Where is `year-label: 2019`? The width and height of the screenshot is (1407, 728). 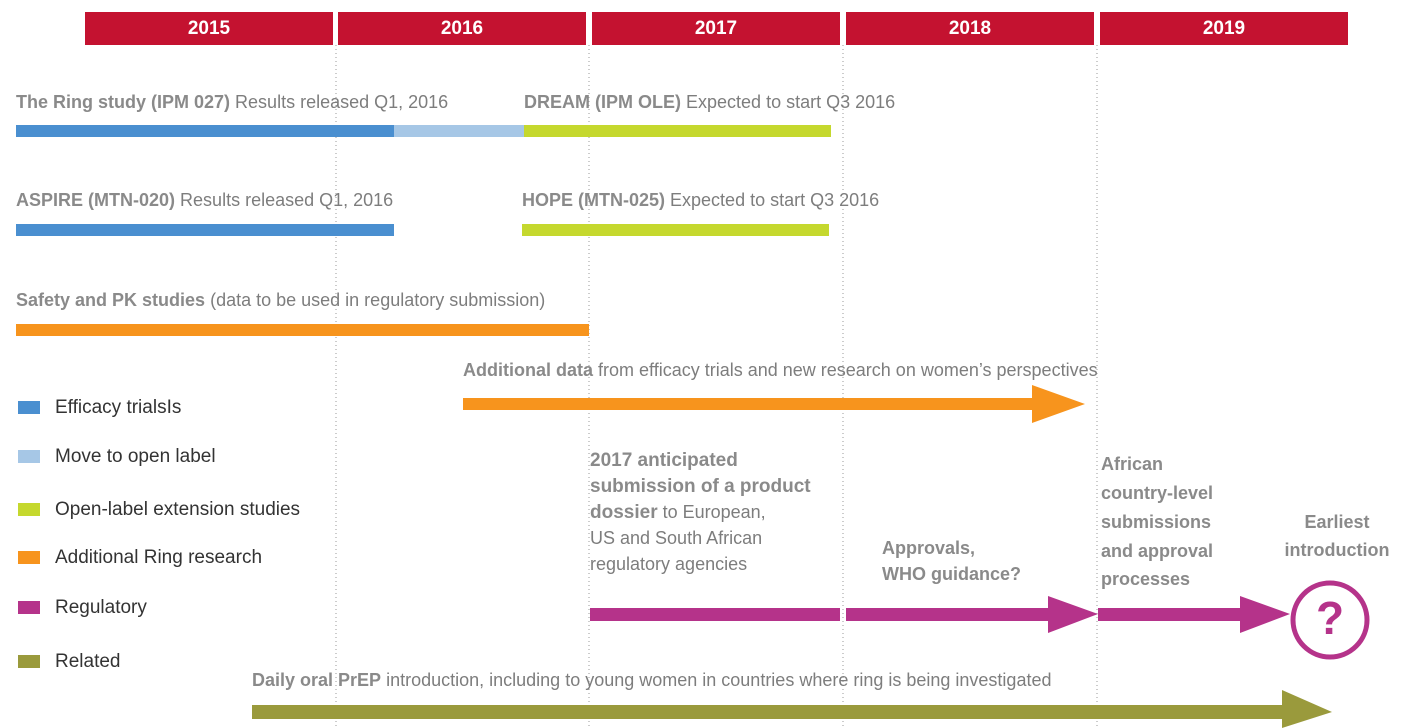
year-label: 2019 is located at coordinates (1224, 28).